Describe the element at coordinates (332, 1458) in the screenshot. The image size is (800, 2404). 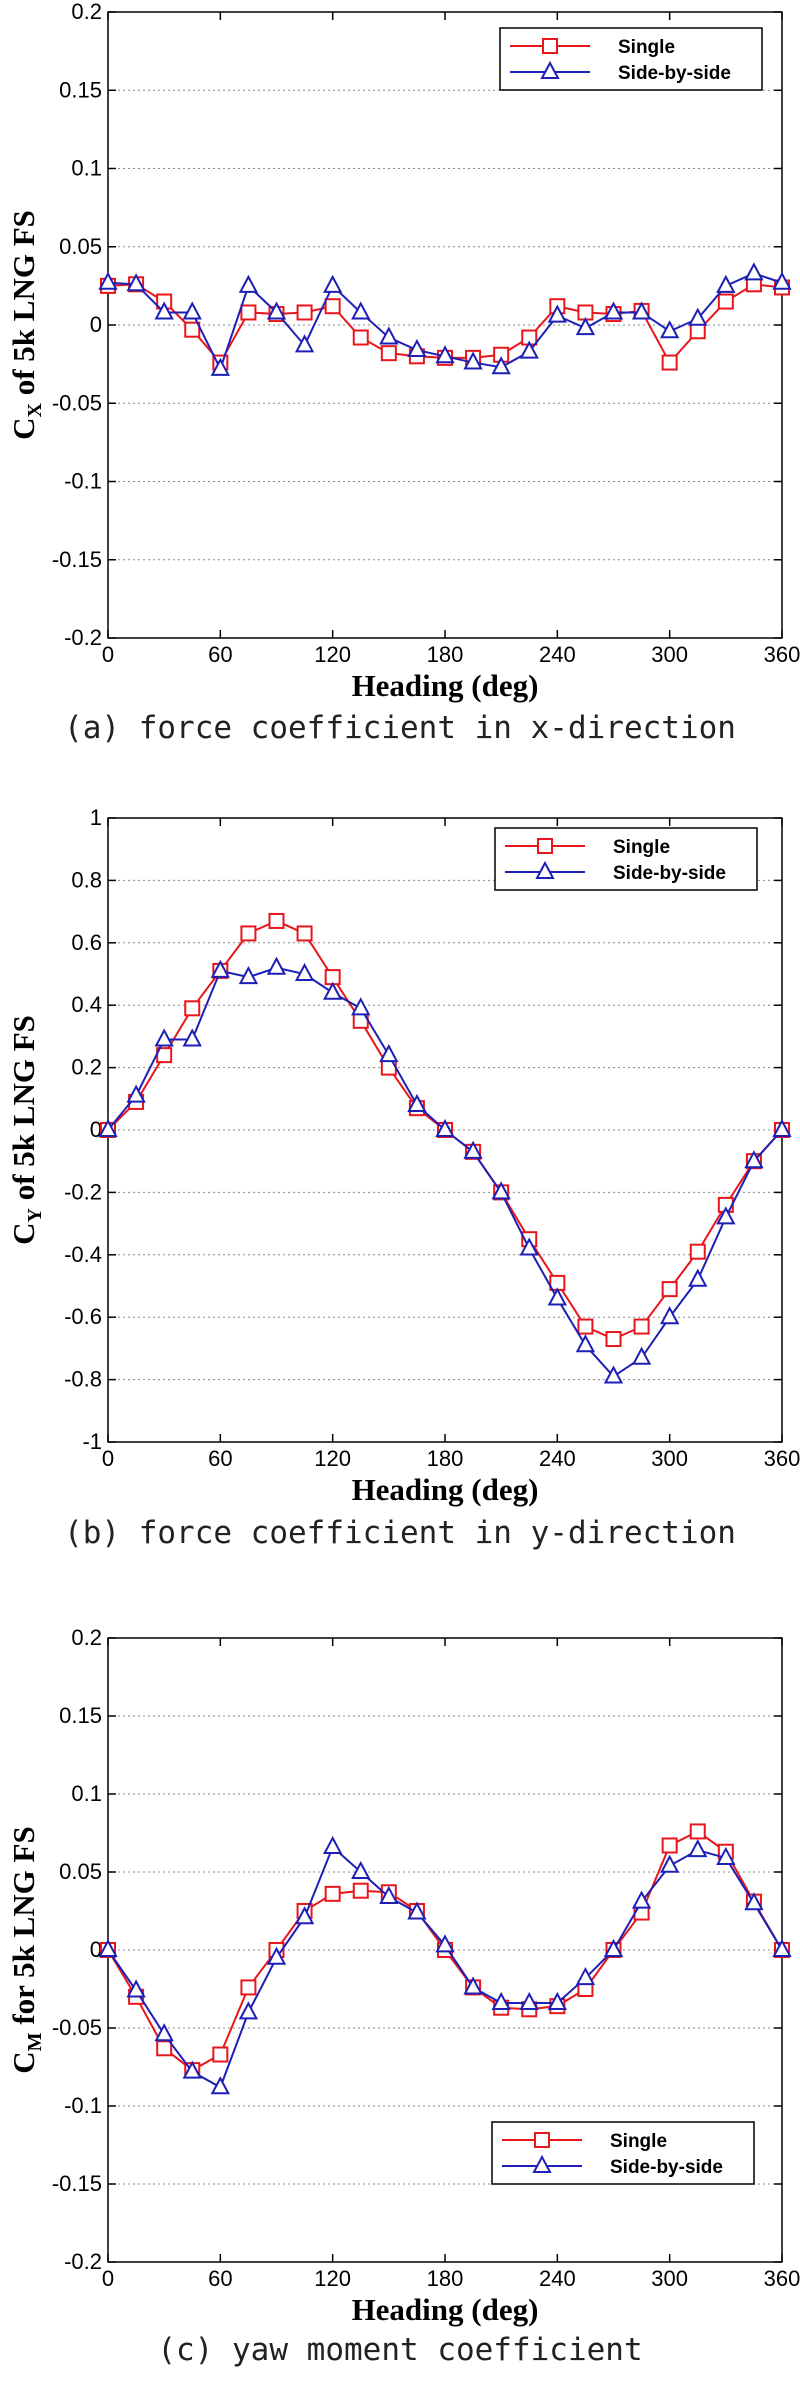
I see `chart-b-xtick-label: 120` at that location.